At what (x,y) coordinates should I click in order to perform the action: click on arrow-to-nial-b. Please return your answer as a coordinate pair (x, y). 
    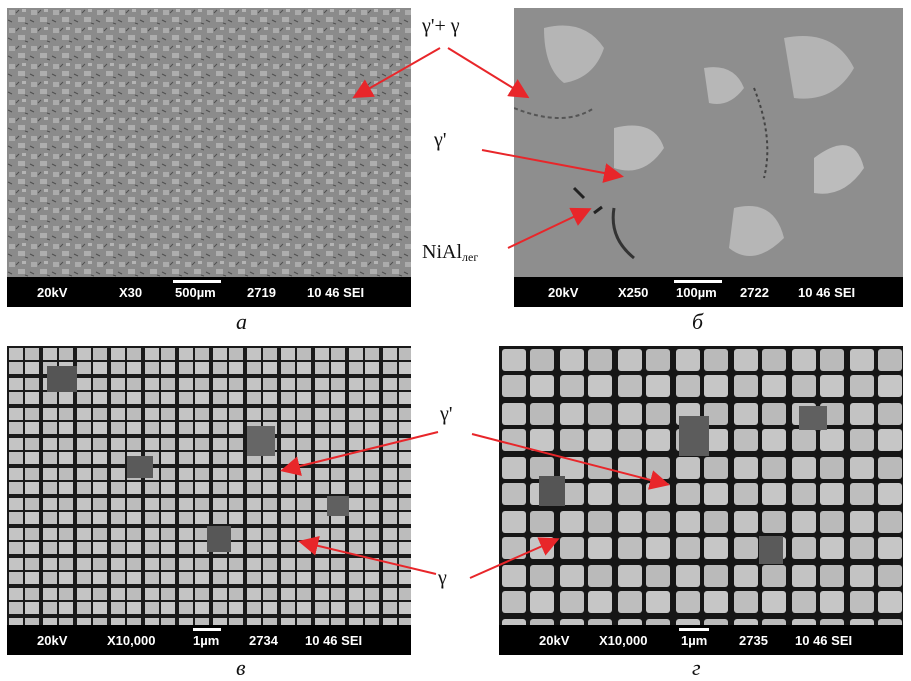
    Looking at the image, I should click on (549, 228).